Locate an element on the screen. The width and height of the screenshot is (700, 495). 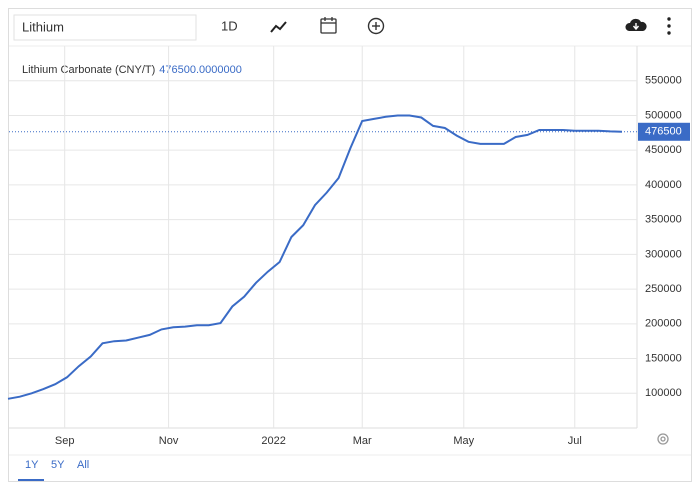
legend-value: 476500.0000000 is located at coordinates (200, 70).